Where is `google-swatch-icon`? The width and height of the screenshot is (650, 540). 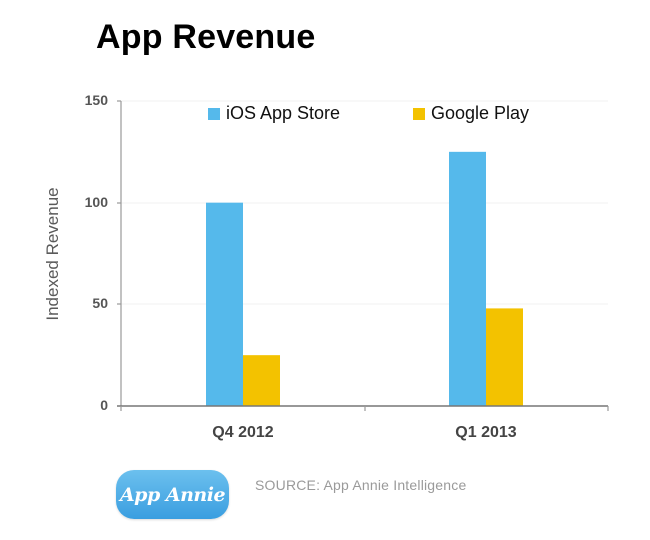 google-swatch-icon is located at coordinates (419, 113).